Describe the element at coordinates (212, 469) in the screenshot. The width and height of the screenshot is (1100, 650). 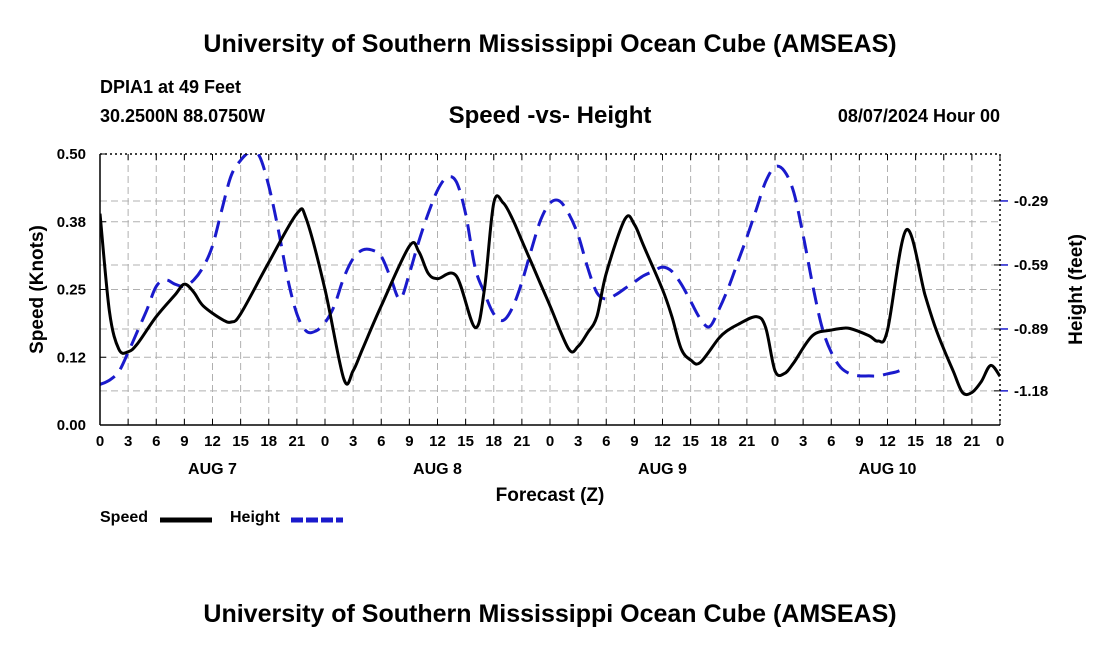
I see `day-label: AUG 7` at that location.